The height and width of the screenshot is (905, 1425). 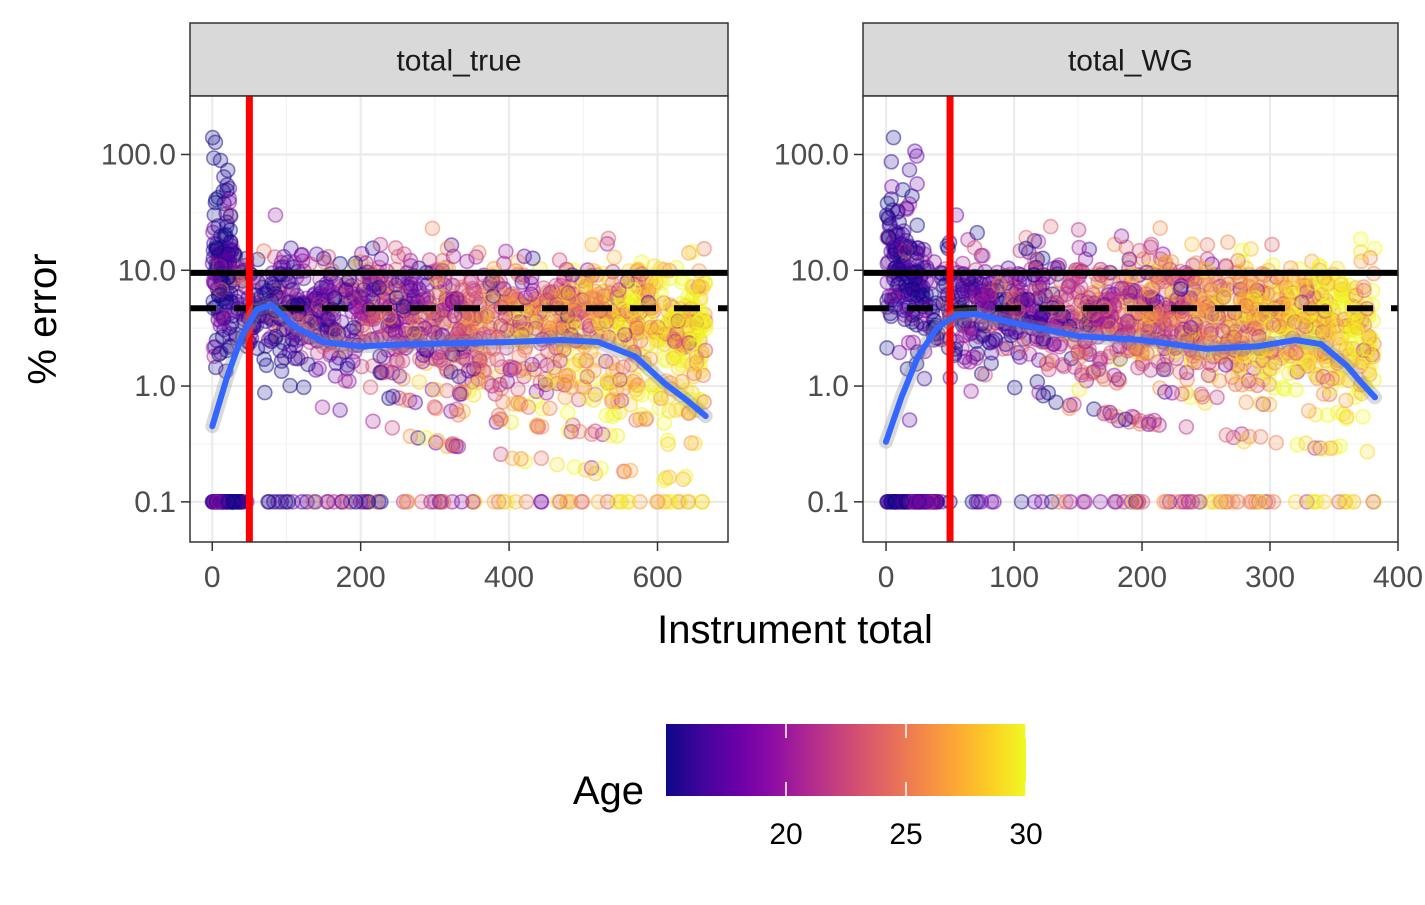 I want to click on strip-box, so click(x=459, y=59).